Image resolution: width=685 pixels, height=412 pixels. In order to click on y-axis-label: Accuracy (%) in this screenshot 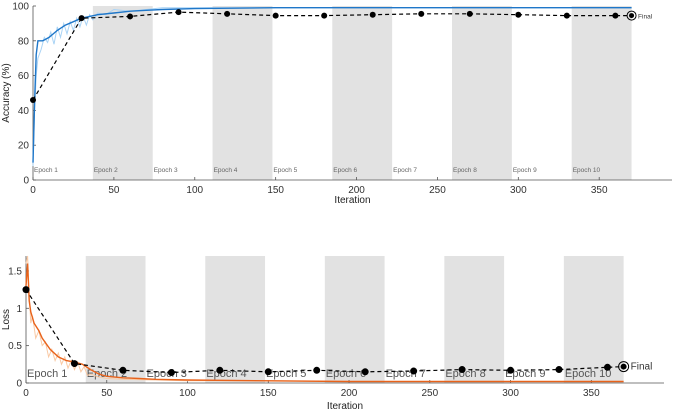, I will do `click(6, 92)`.